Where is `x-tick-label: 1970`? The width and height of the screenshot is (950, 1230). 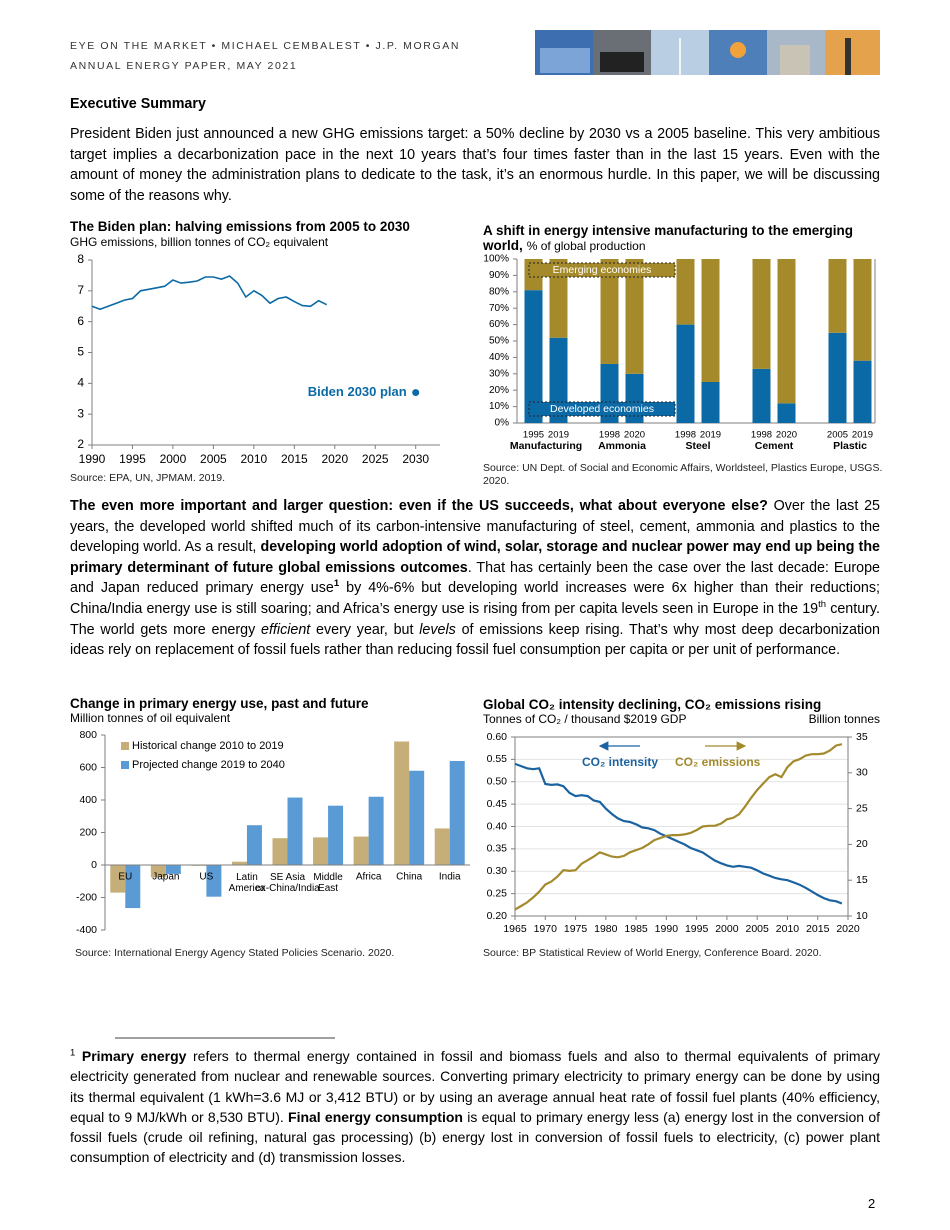 x-tick-label: 1970 is located at coordinates (546, 929).